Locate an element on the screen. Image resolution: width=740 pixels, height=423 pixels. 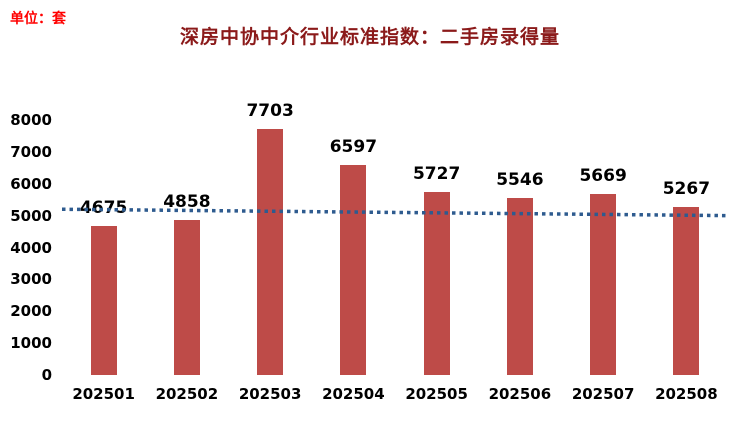
trend-line is located at coordinates (395, 212).